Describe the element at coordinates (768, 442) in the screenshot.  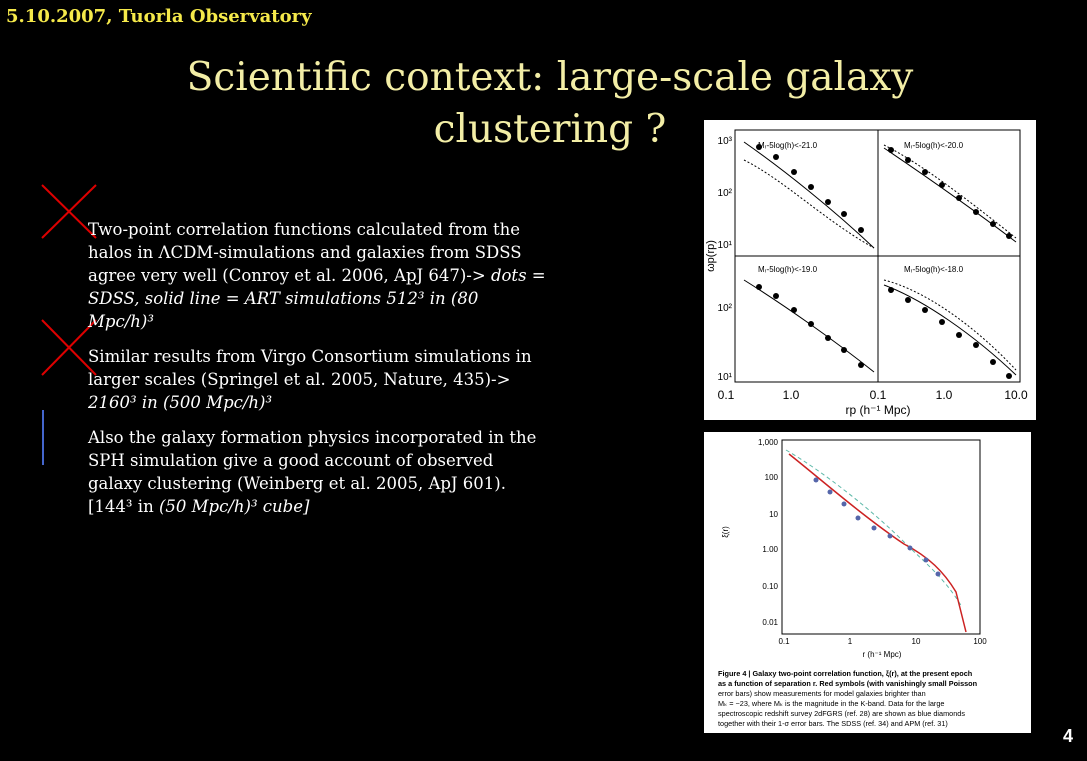
I see `y-tick-label: 1,000` at that location.